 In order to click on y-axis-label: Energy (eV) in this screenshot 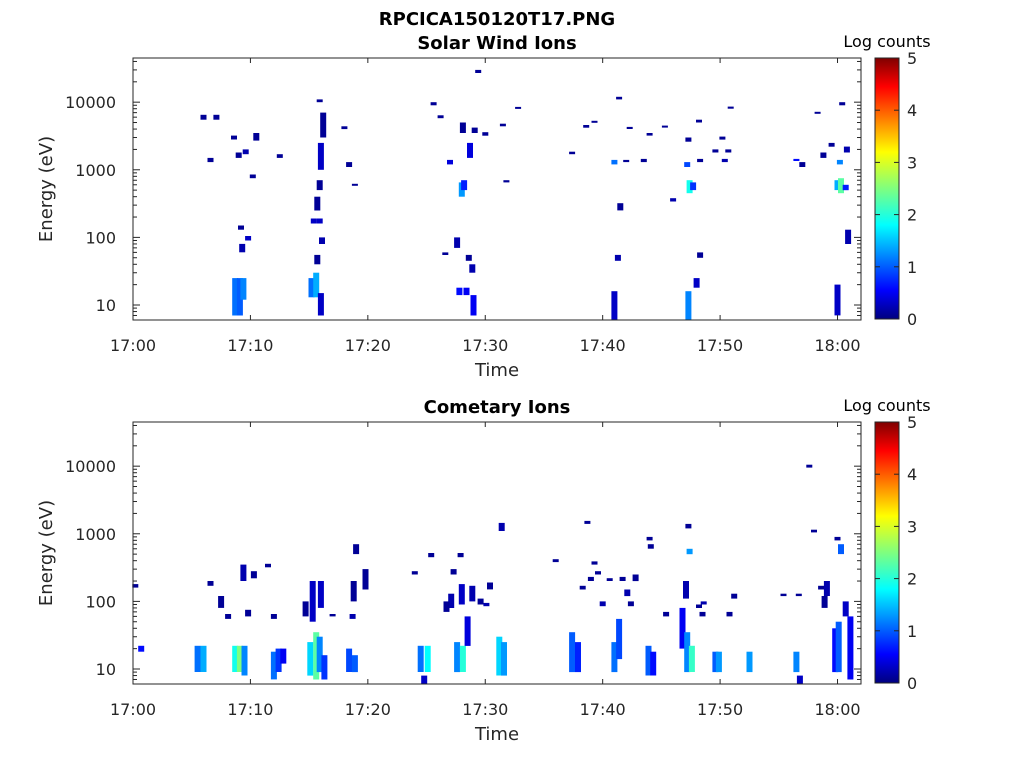, I will do `click(46, 189)`.